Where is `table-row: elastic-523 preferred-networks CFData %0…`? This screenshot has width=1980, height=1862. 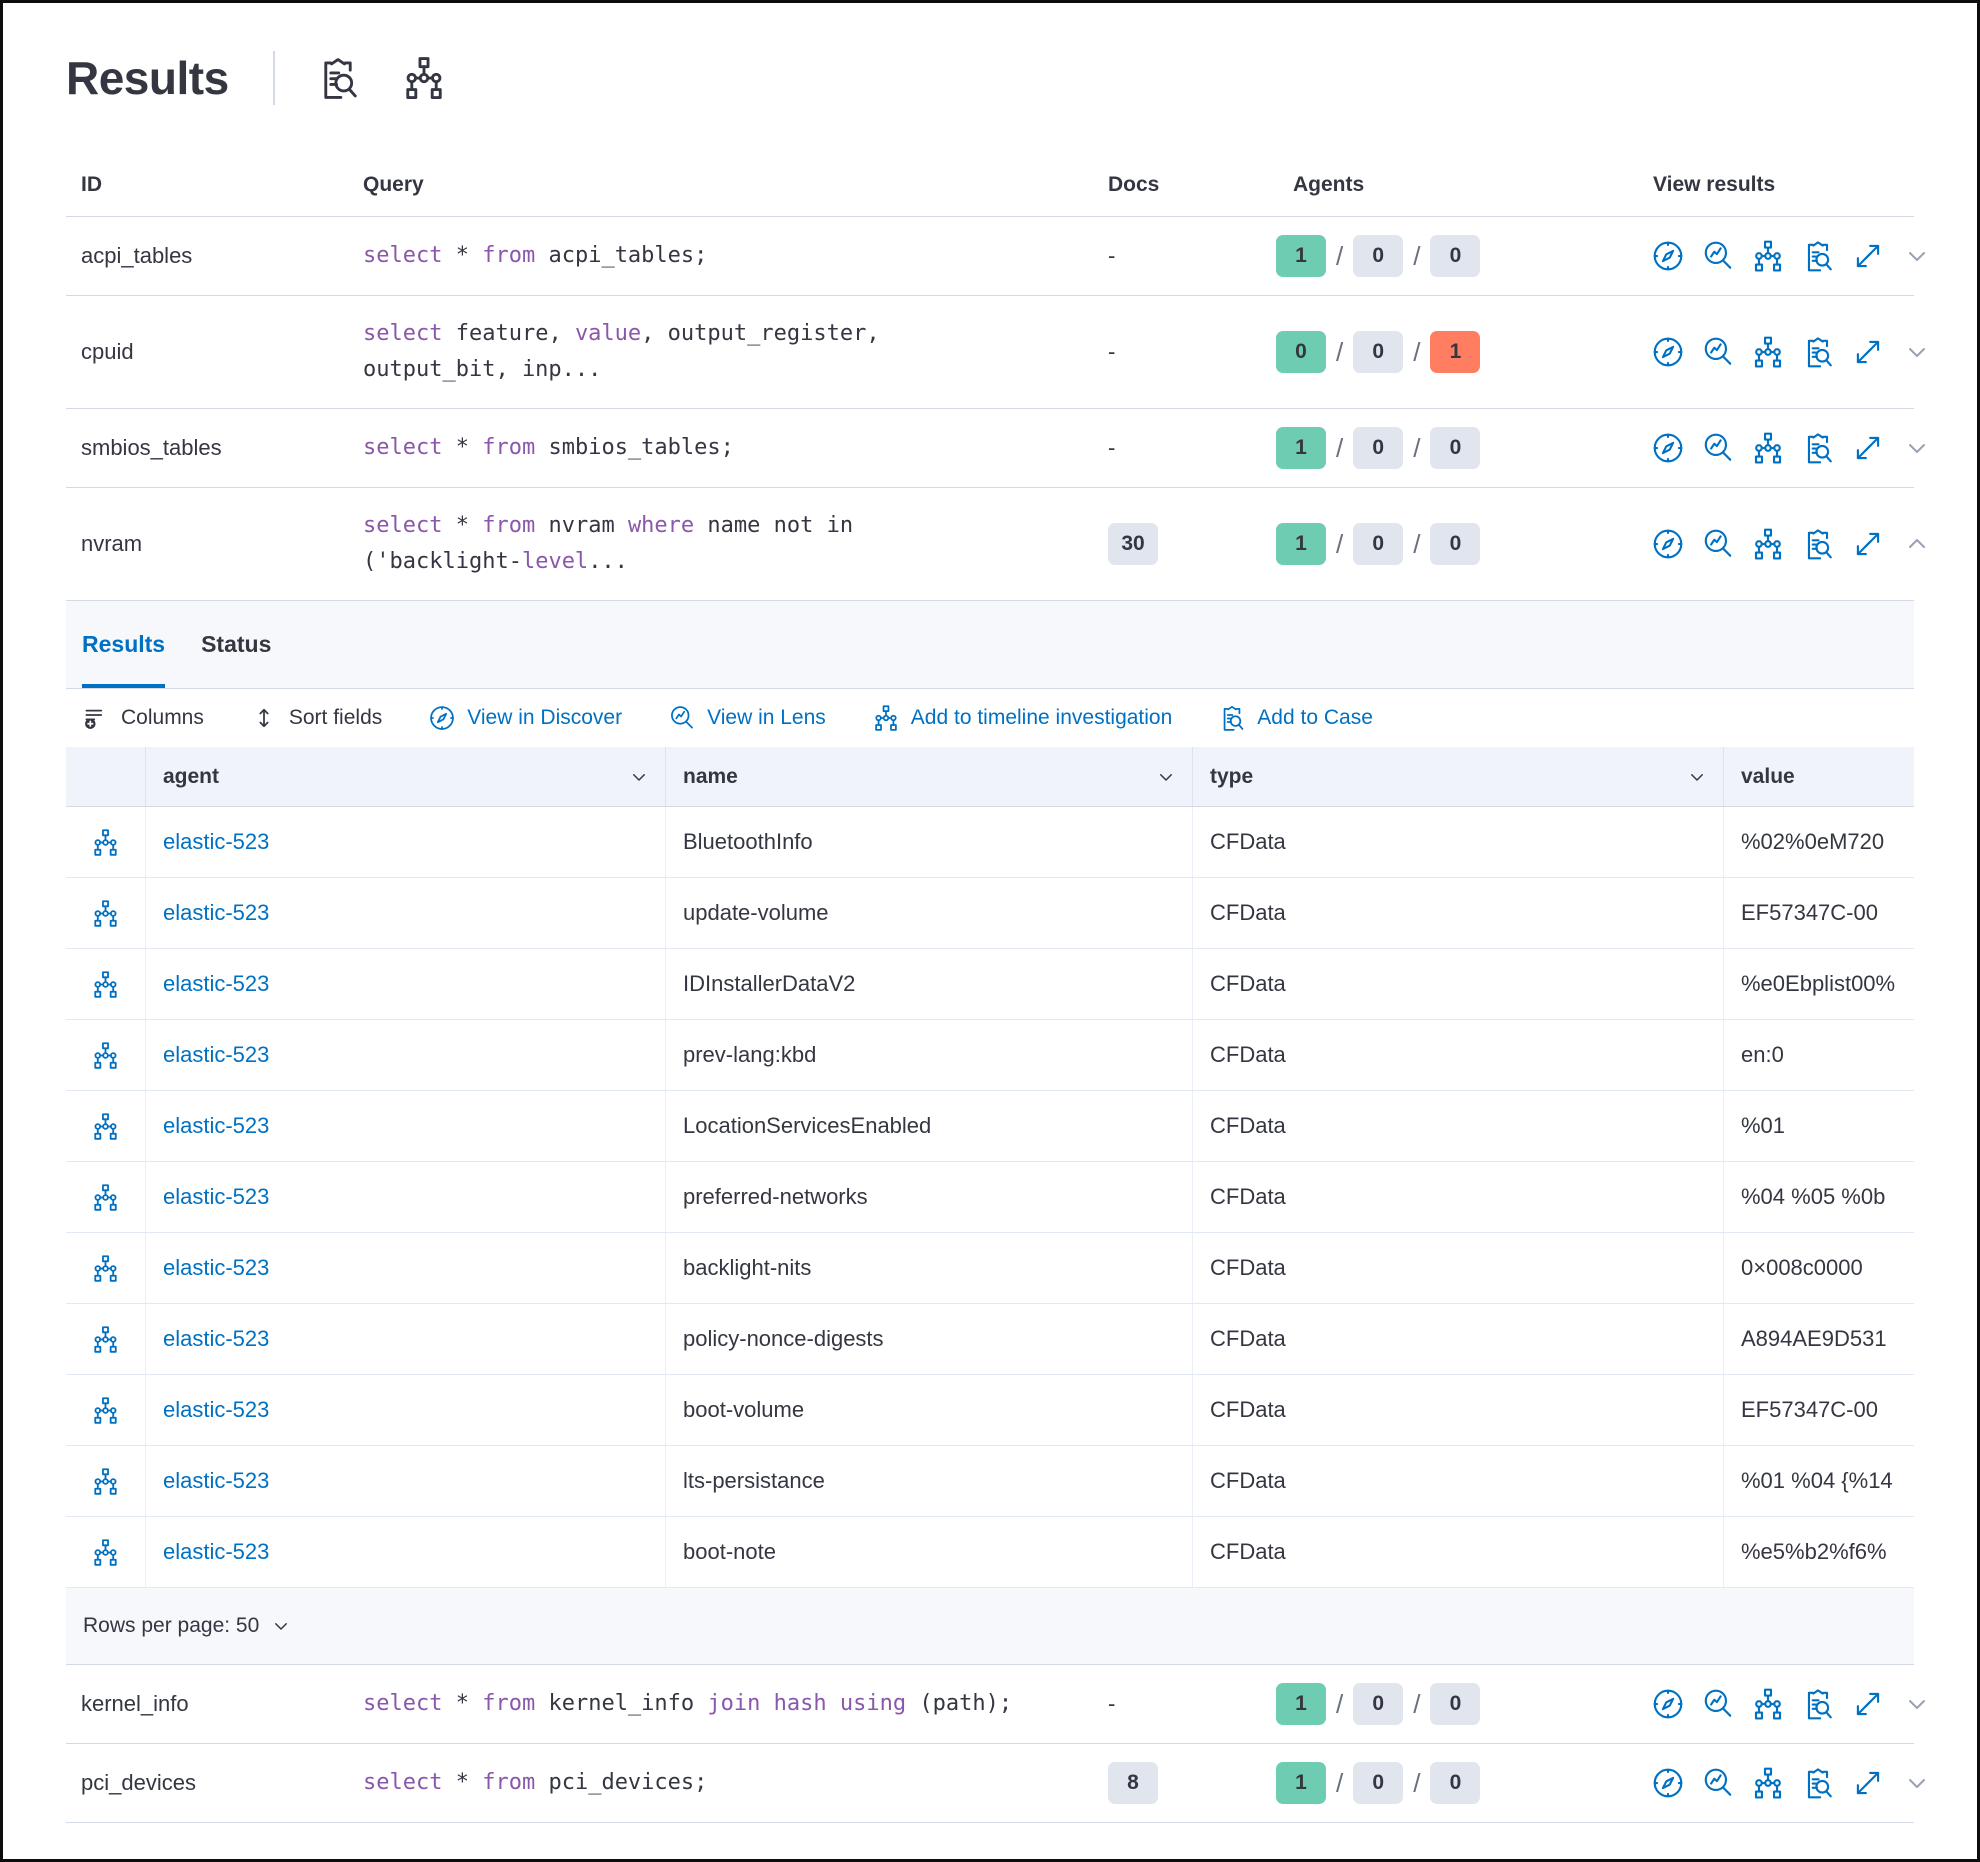 table-row: elastic-523 preferred-networks CFData %0… is located at coordinates (990, 1197).